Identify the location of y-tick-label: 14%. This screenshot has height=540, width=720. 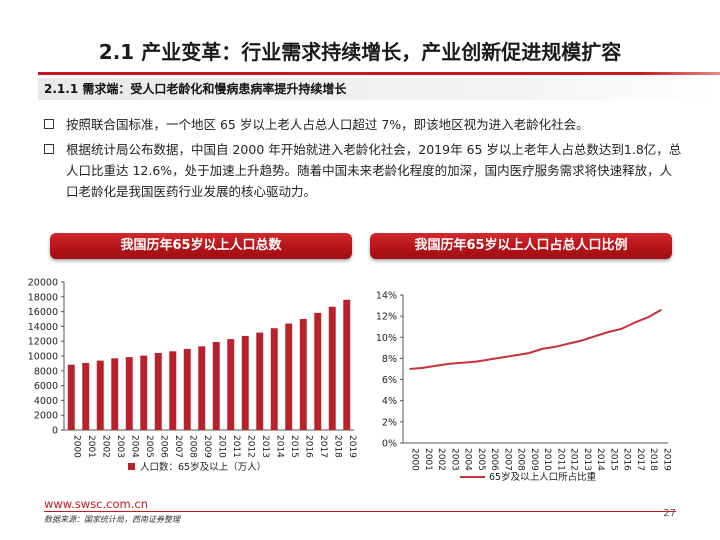
(386, 296).